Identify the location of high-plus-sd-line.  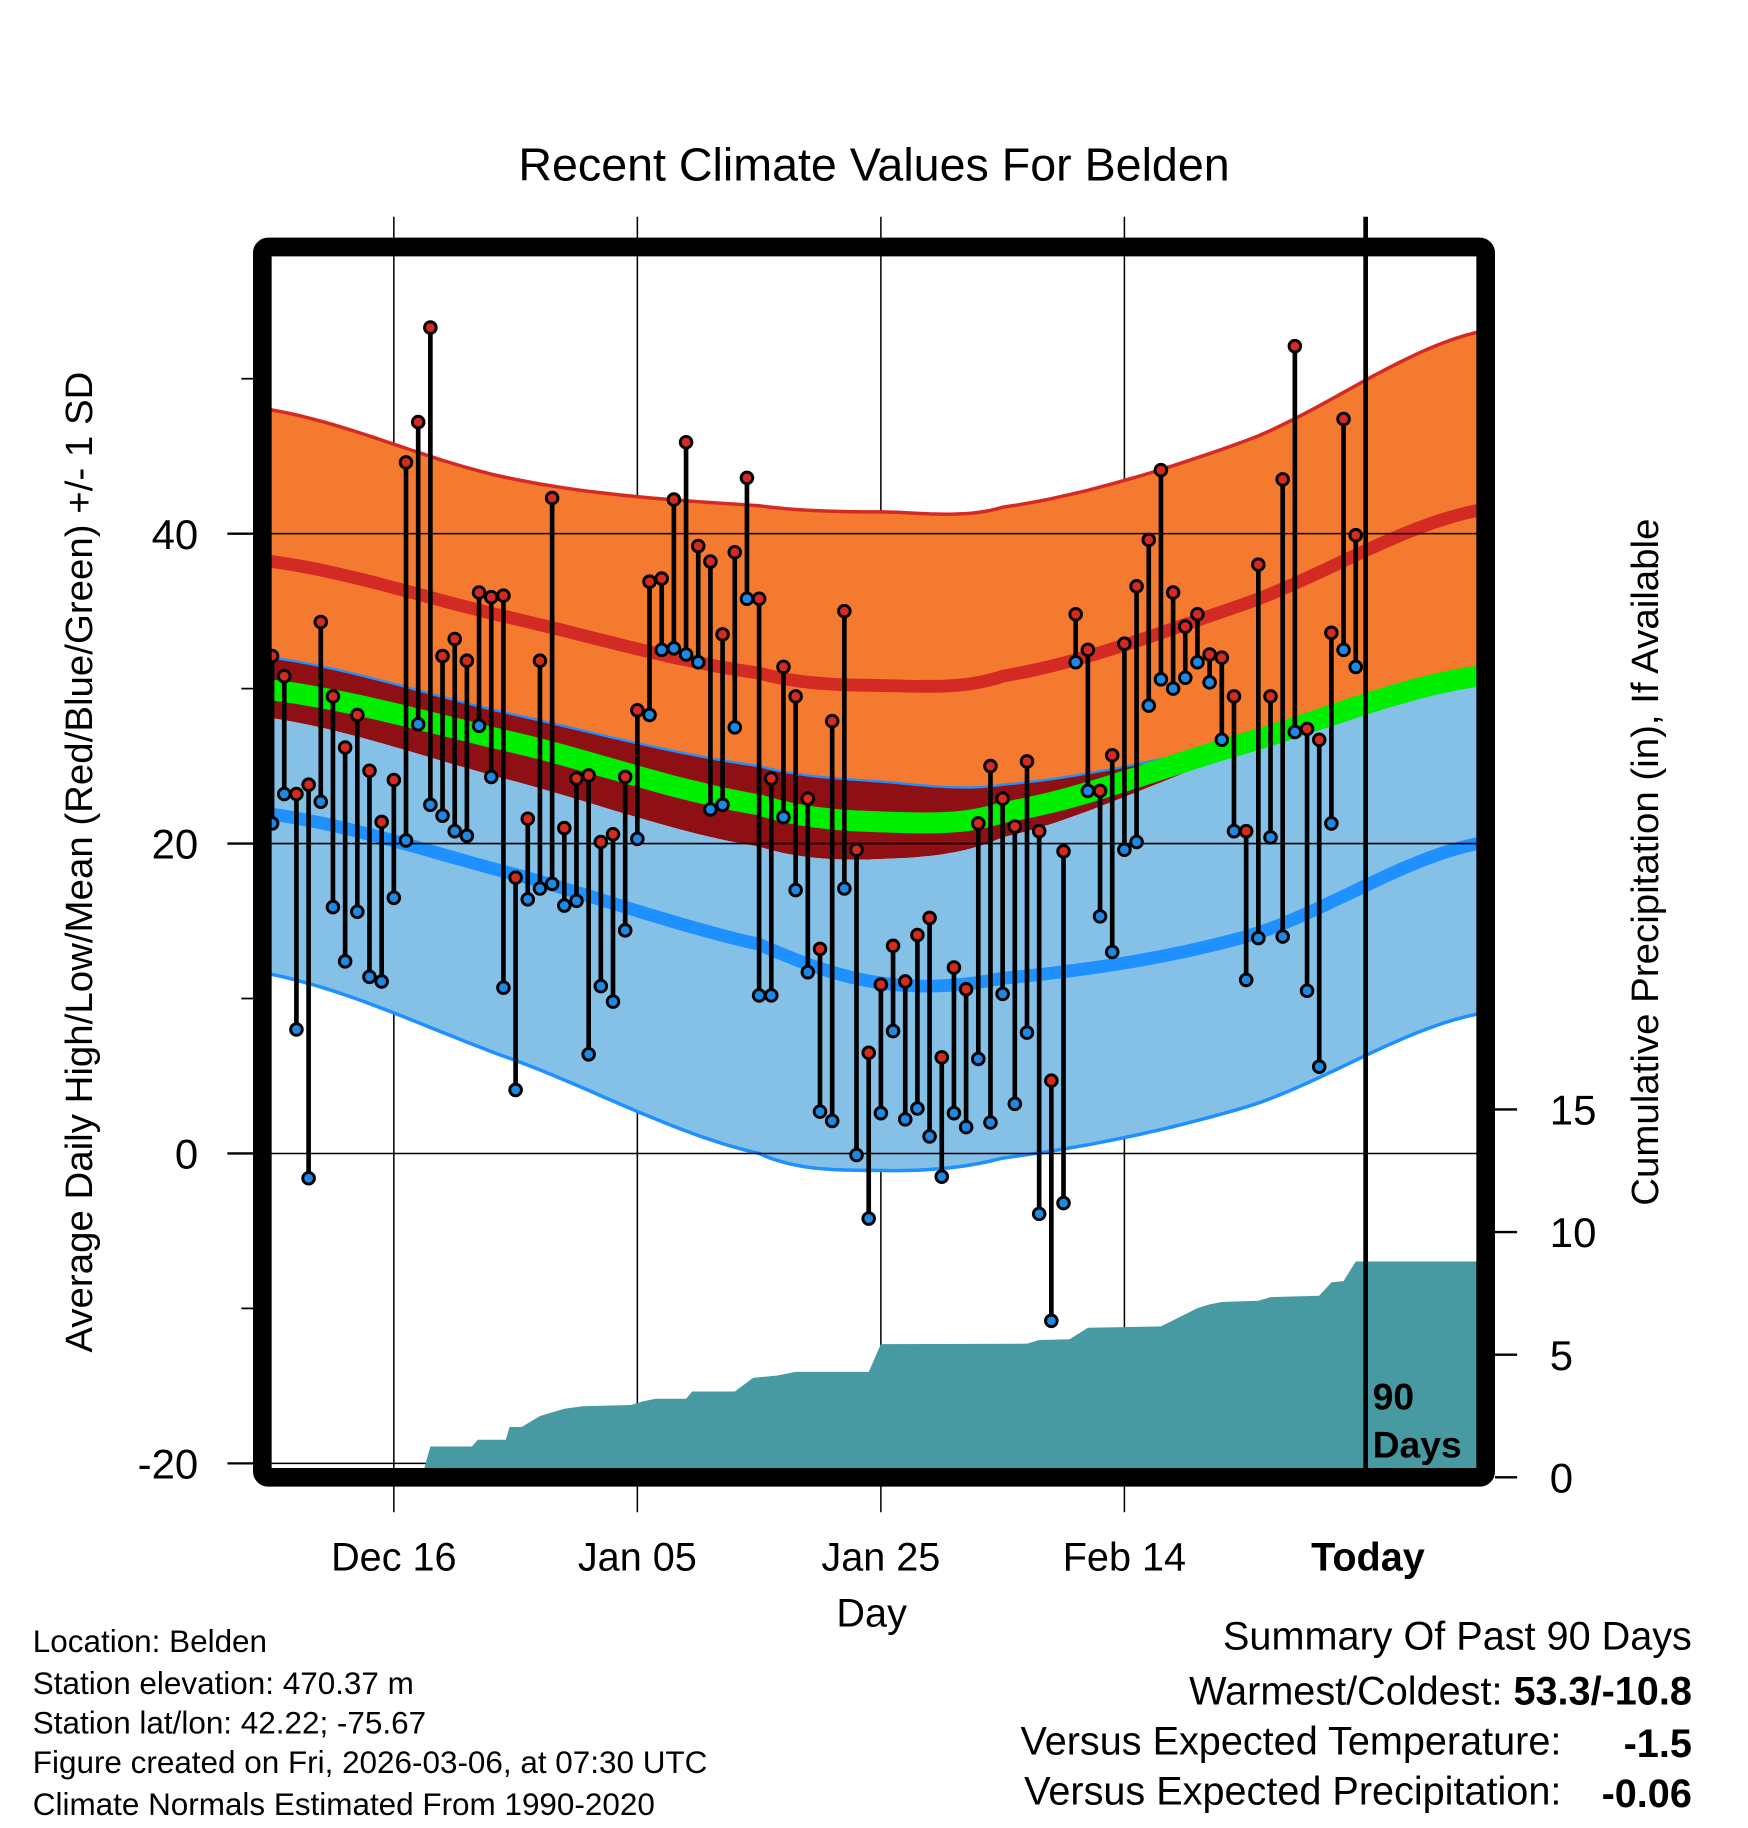
(870, 423).